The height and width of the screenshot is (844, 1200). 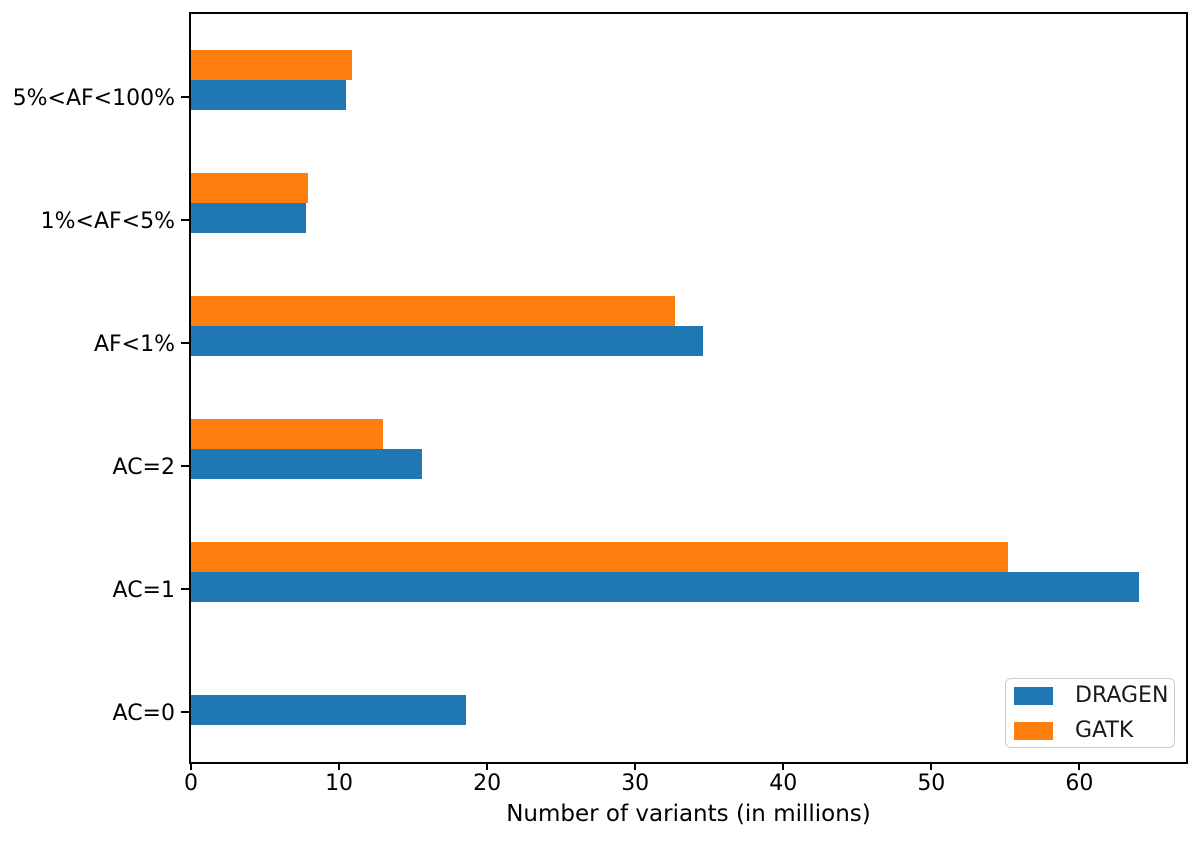 I want to click on y-tick-label-af-1: AF<1%, so click(x=134, y=344).